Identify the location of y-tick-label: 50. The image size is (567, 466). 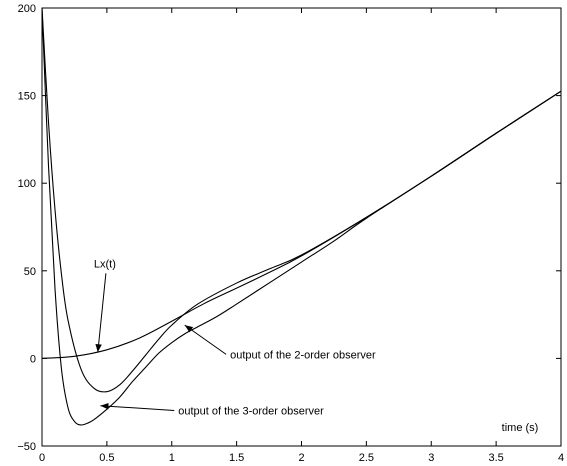
(30, 272).